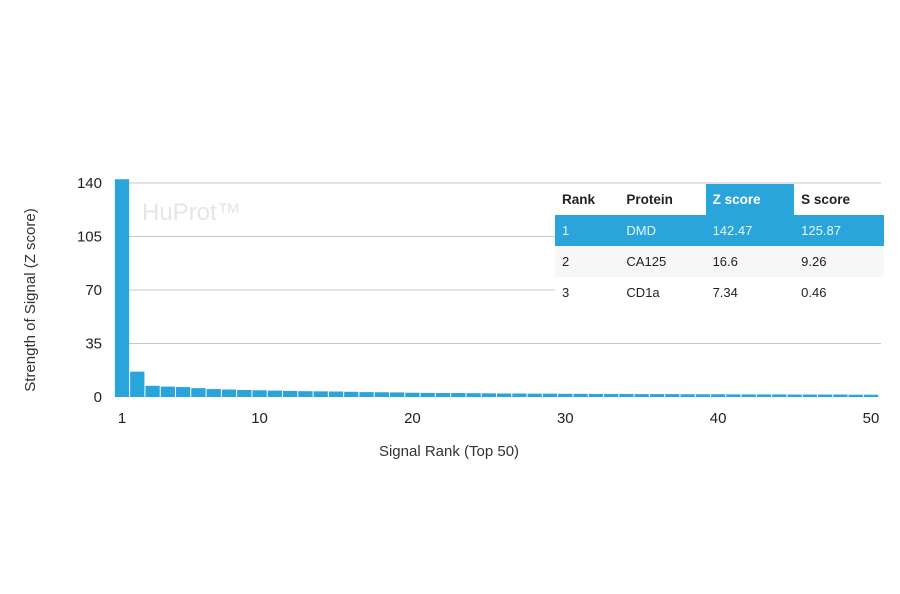 The width and height of the screenshot is (900, 594). What do you see at coordinates (662, 230) in the screenshot?
I see `cell-protein: DMD` at bounding box center [662, 230].